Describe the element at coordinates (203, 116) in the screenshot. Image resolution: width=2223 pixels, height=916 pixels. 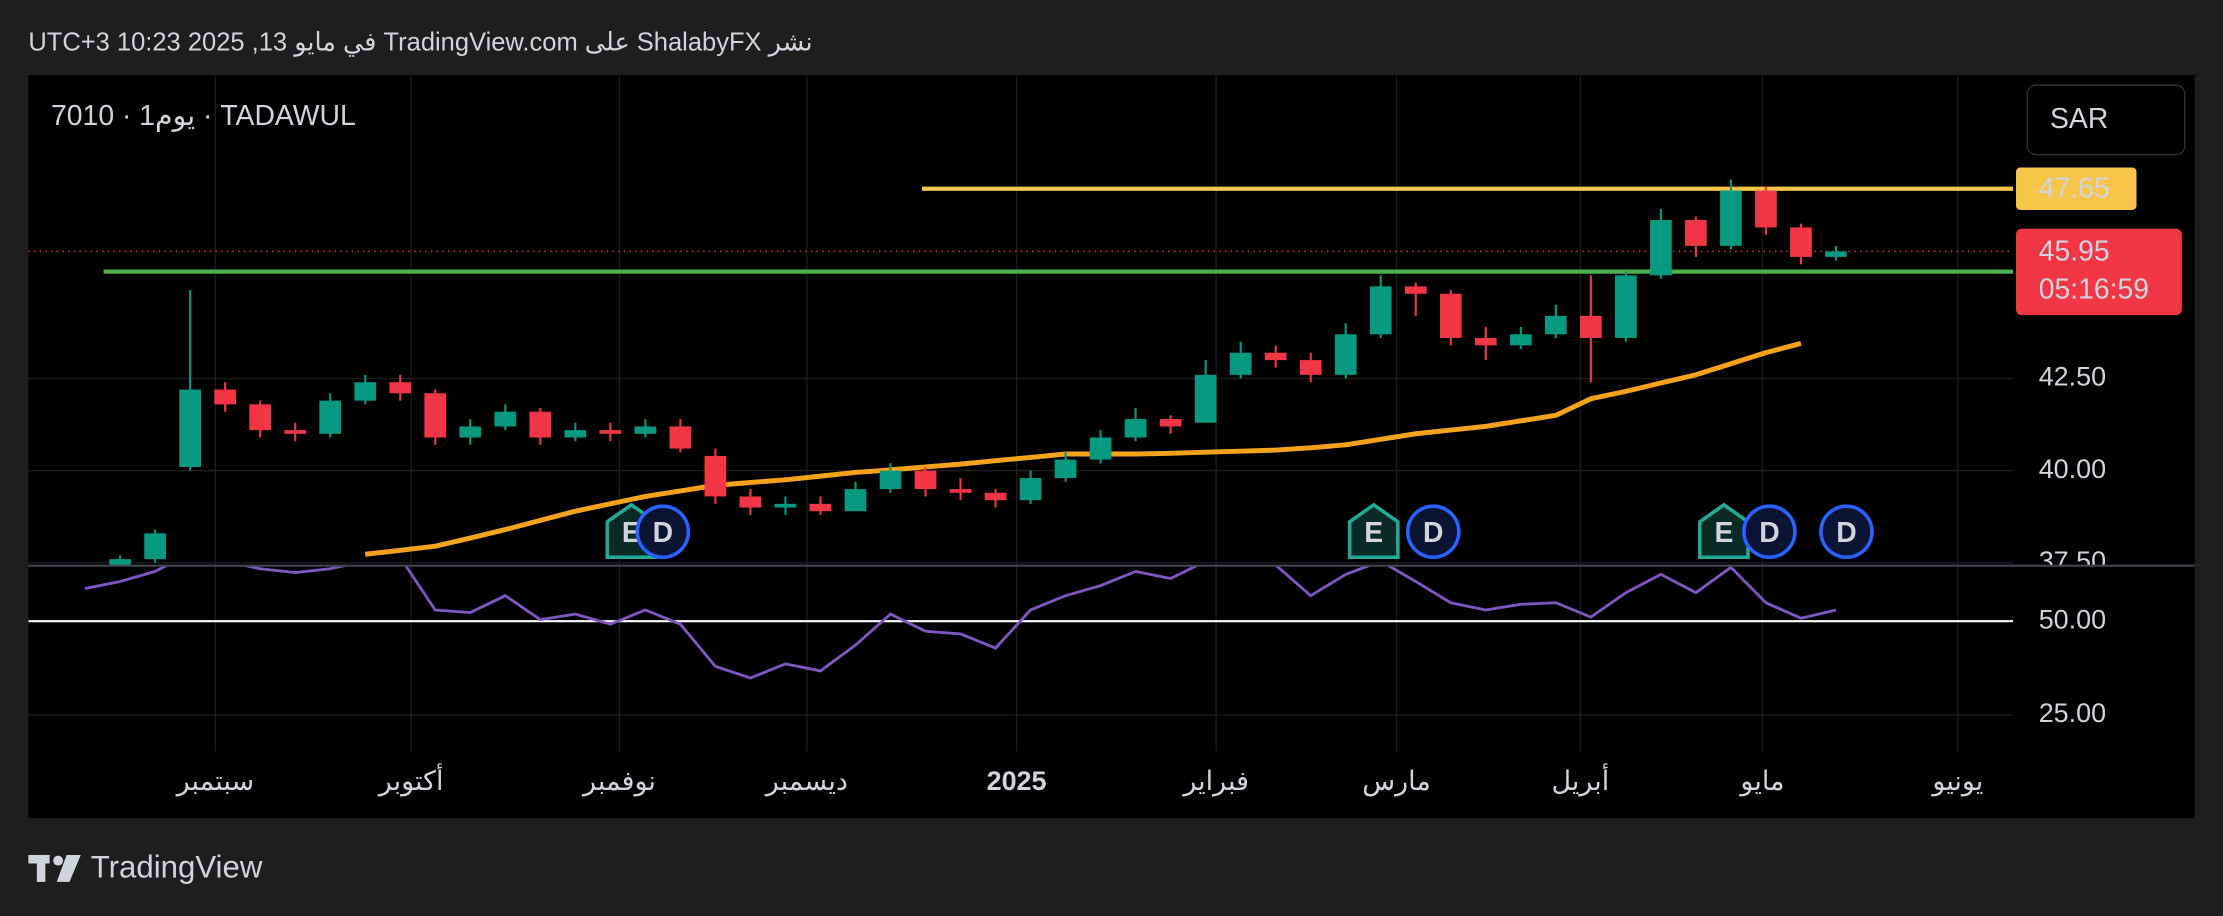
I see `symbol-label: 7010 · 1يوم · TADAWUL` at that location.